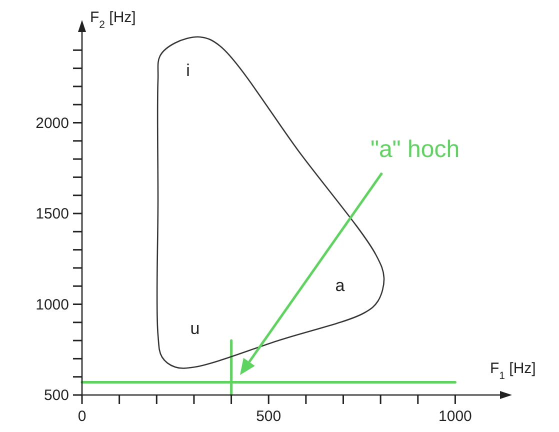  What do you see at coordinates (340, 285) in the screenshot?
I see `annotation: a` at bounding box center [340, 285].